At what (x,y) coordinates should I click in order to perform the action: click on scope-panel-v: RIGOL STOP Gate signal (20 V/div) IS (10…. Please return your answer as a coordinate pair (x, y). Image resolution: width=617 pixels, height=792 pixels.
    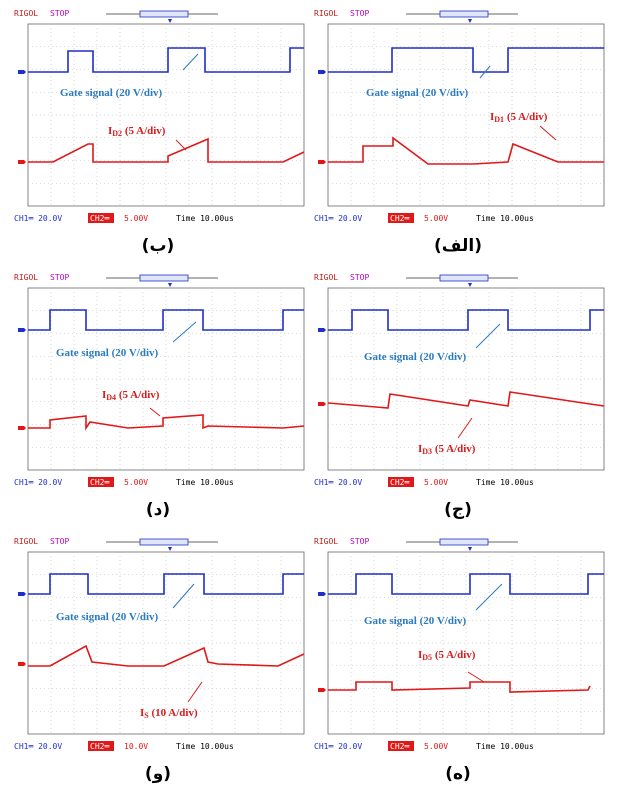
    Looking at the image, I should click on (158, 648).